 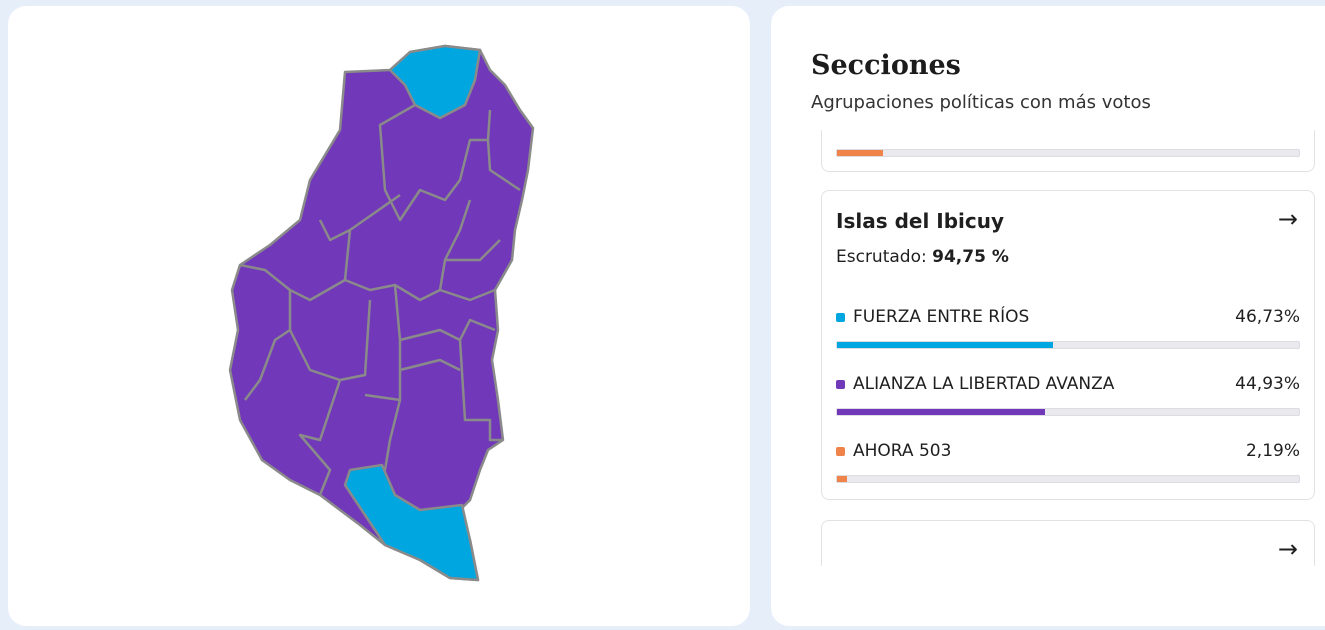 I want to click on escrutado: Escrutado: 94,75 %, so click(x=922, y=257).